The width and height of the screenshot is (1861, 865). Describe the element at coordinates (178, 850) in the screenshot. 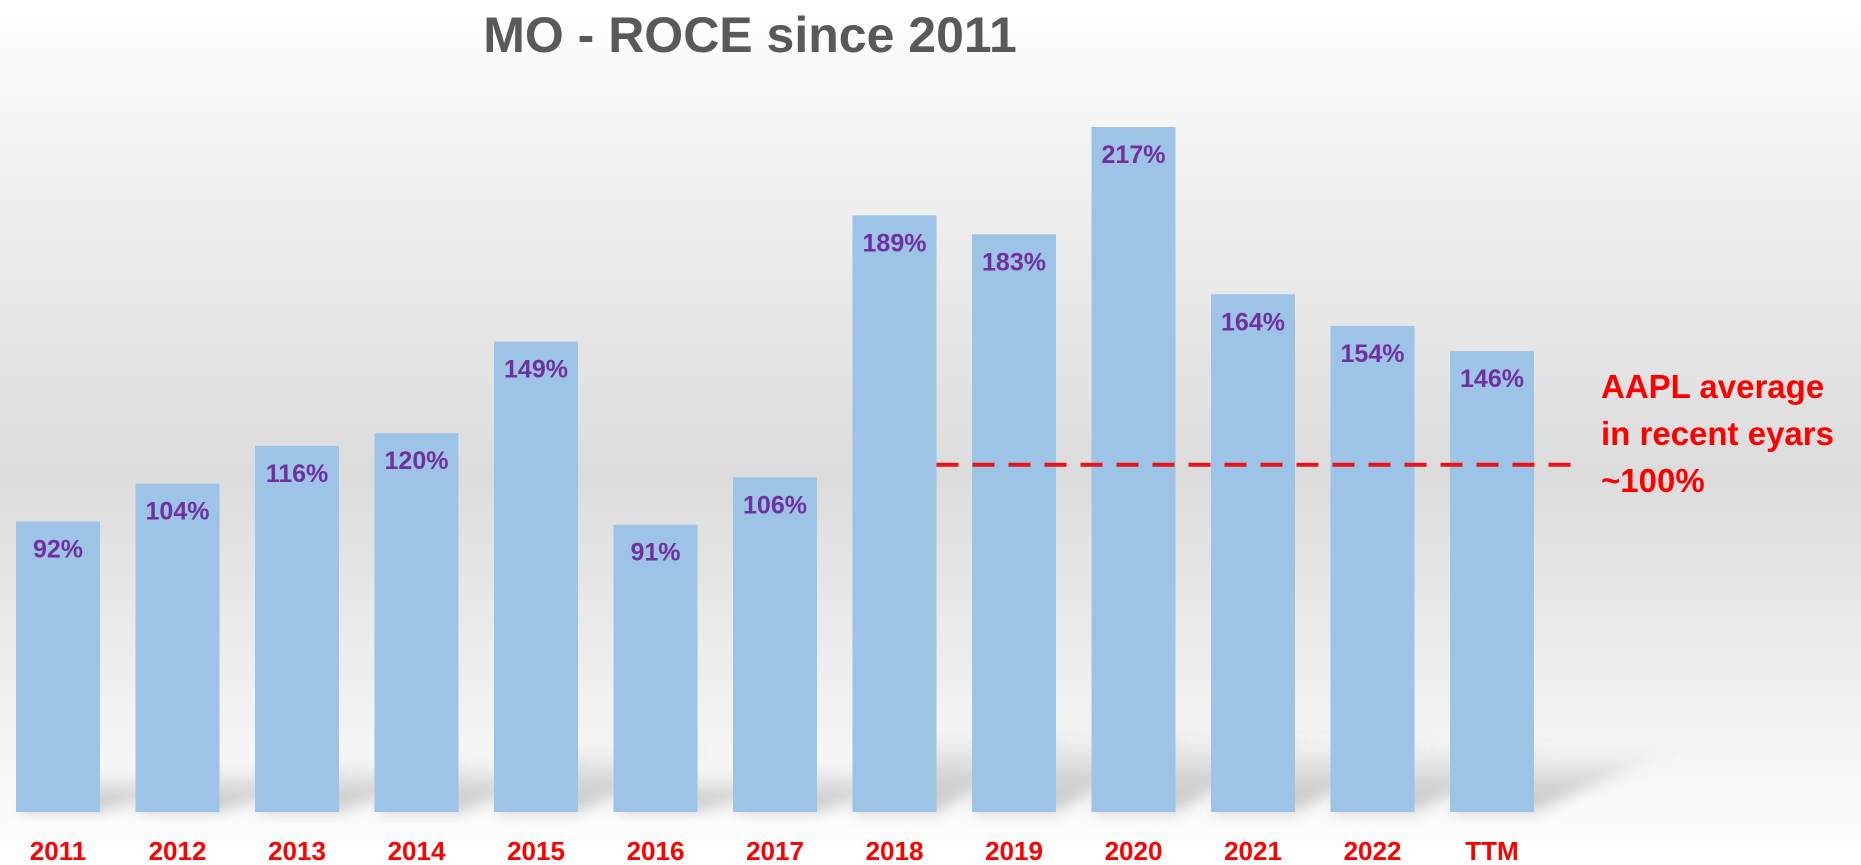

I see `category-label-2012: 2012` at that location.